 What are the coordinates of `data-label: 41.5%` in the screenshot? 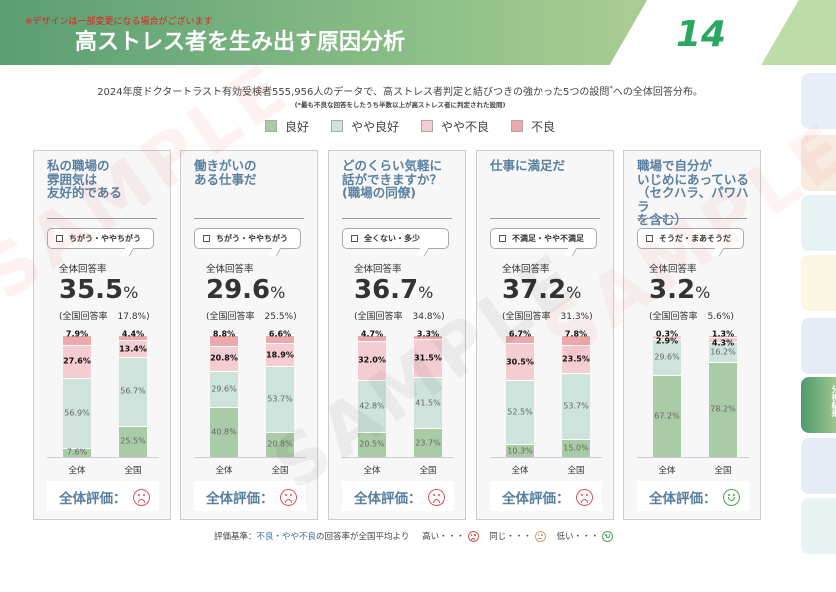 It's located at (428, 403).